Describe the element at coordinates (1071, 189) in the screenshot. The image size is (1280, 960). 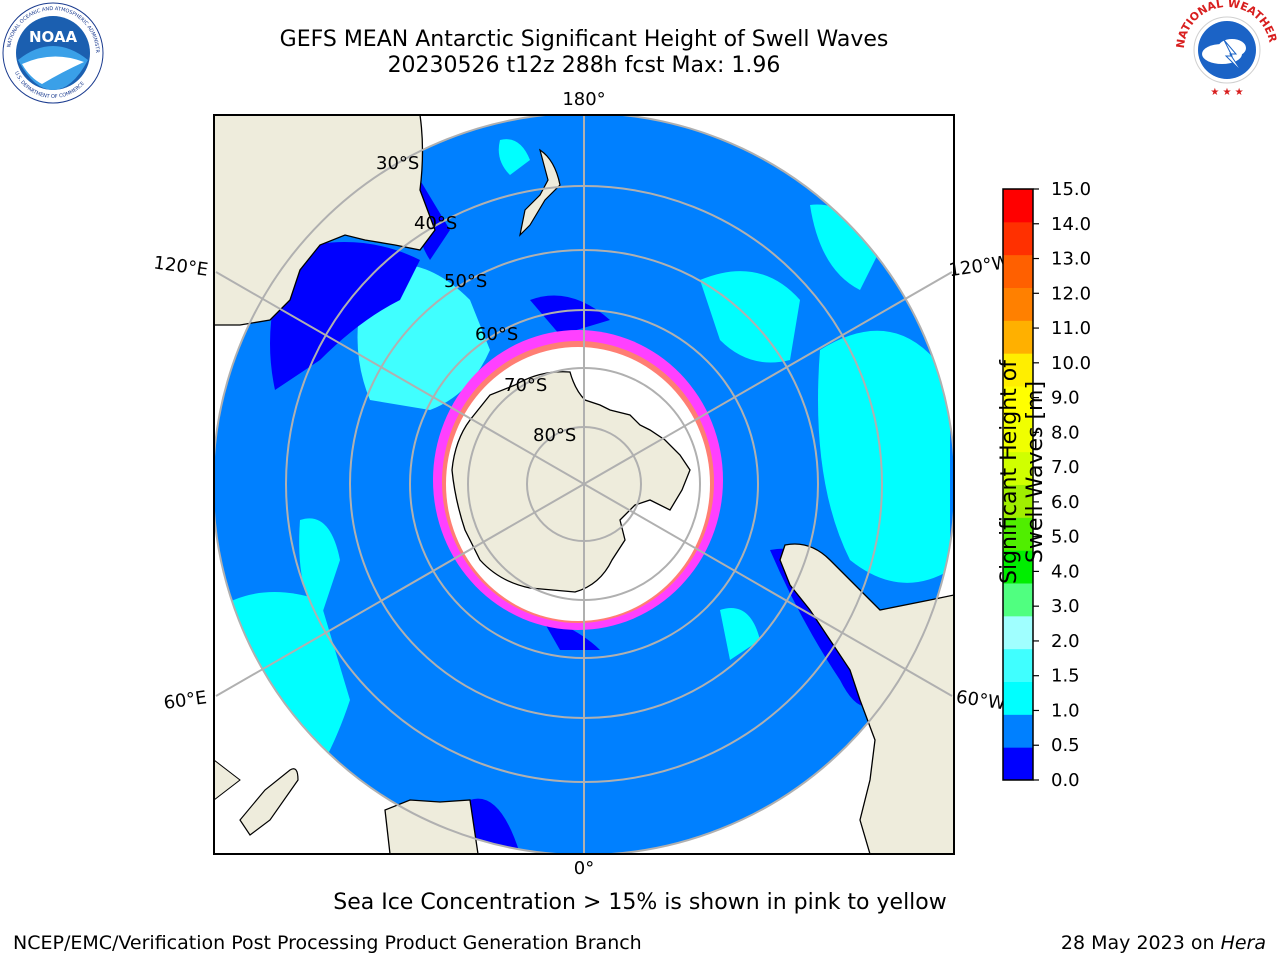
I see `colorbar-tick-label: 15.0` at that location.